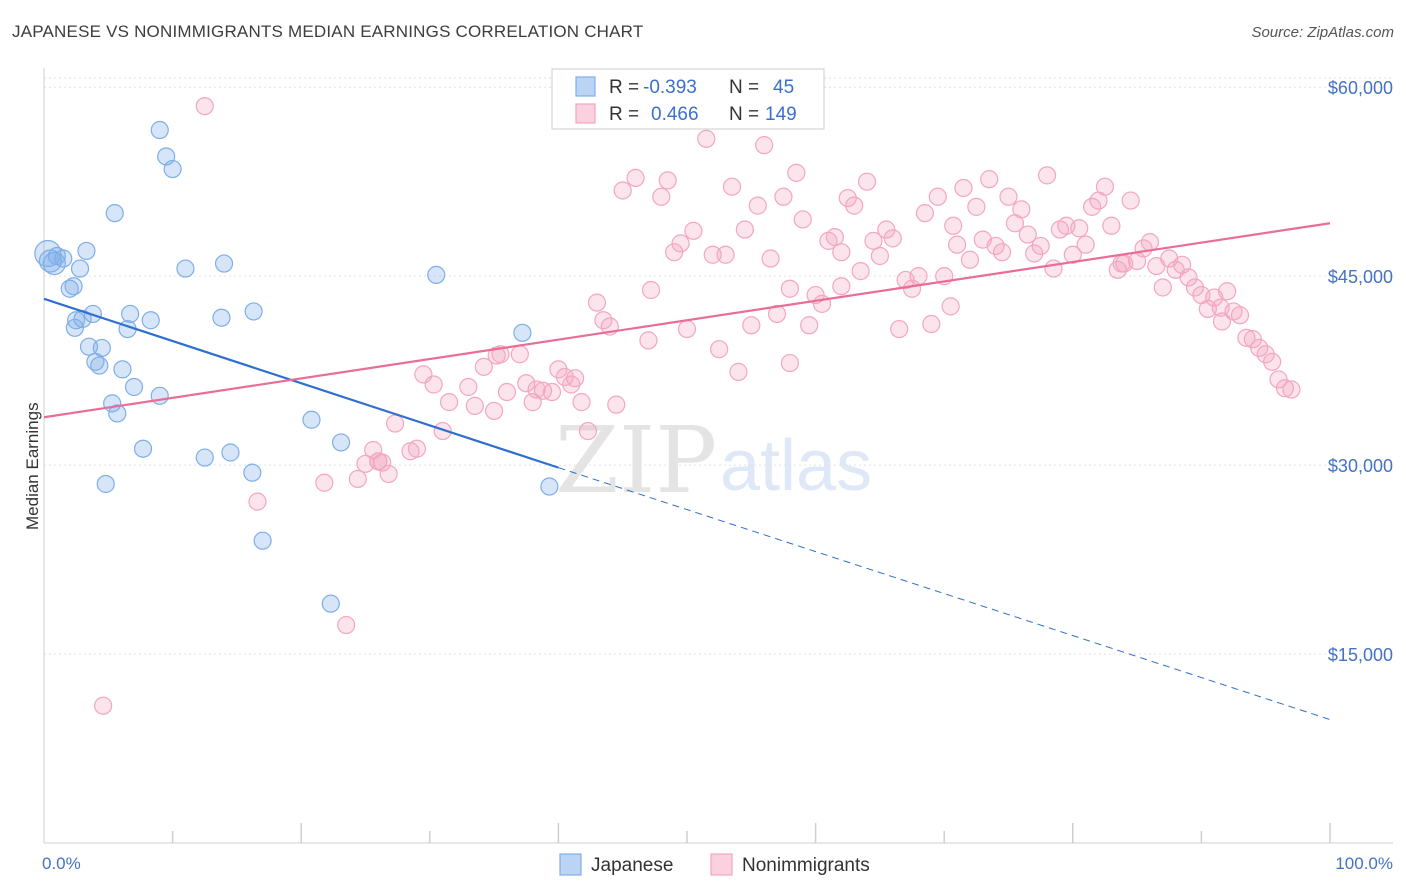 The image size is (1406, 892). I want to click on legend-r-label-japanese: R =, so click(624, 87).